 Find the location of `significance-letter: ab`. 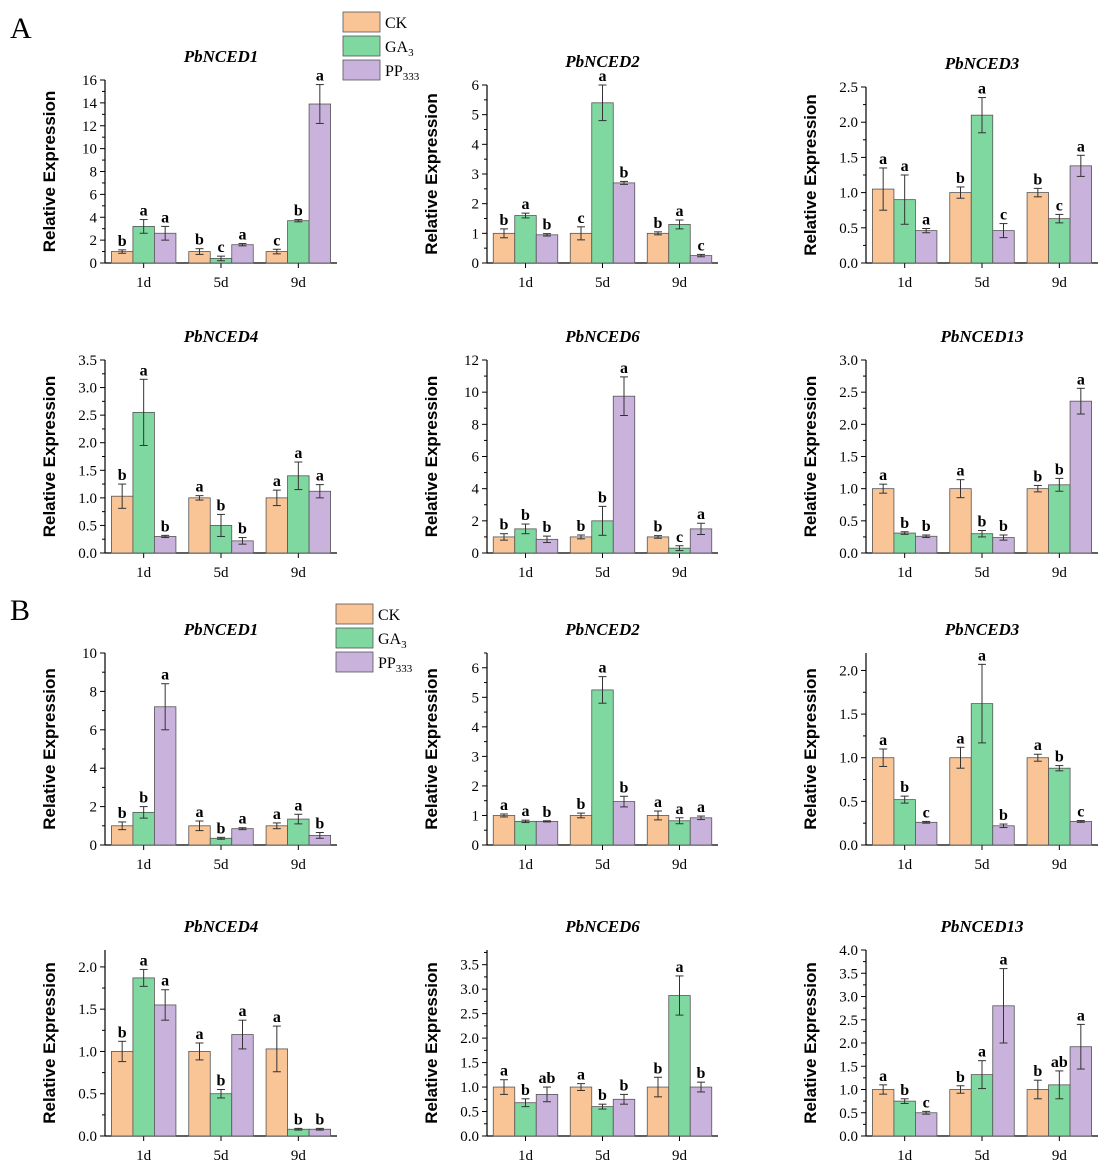

significance-letter: ab is located at coordinates (1059, 1062).